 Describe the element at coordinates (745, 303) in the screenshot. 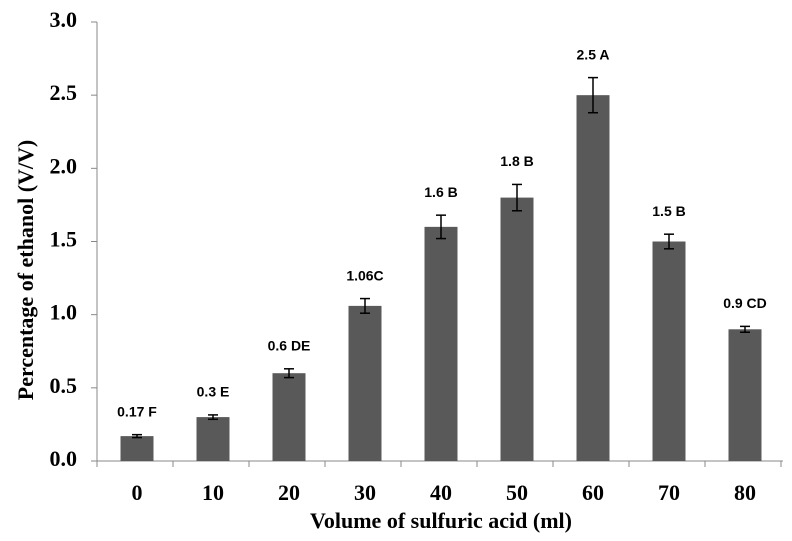

I see `value-label: 0.9 CD` at that location.